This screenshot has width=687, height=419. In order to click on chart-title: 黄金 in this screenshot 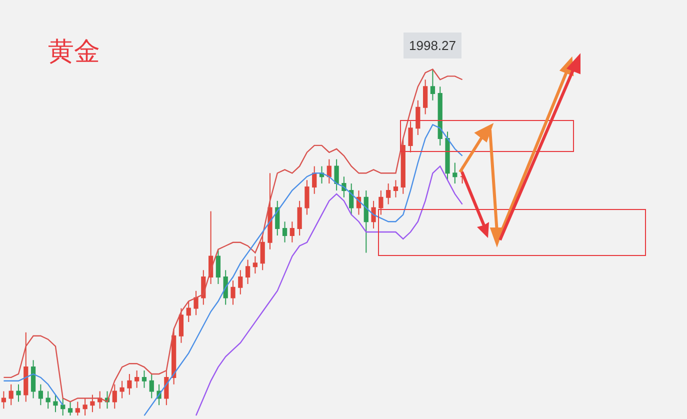, I will do `click(74, 52)`.